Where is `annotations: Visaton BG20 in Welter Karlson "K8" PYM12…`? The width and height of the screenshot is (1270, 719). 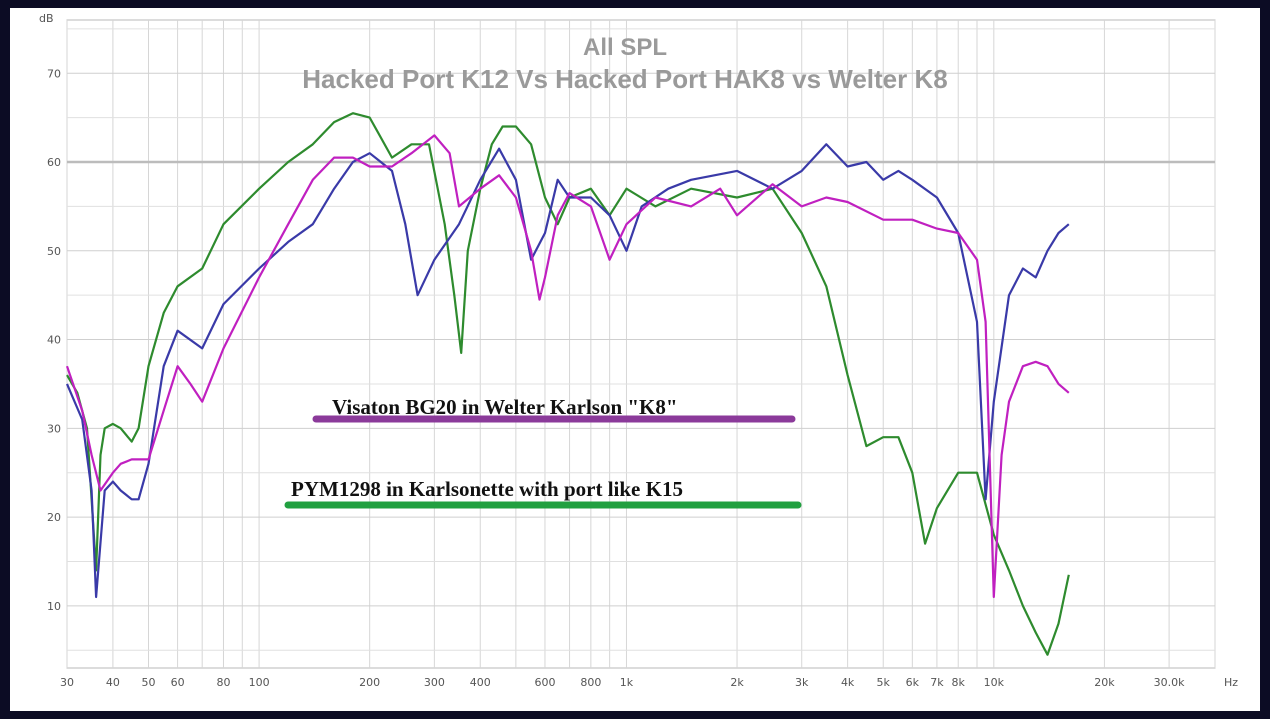 annotations: Visaton BG20 in Welter Karlson "K8" PYM12… is located at coordinates (543, 452).